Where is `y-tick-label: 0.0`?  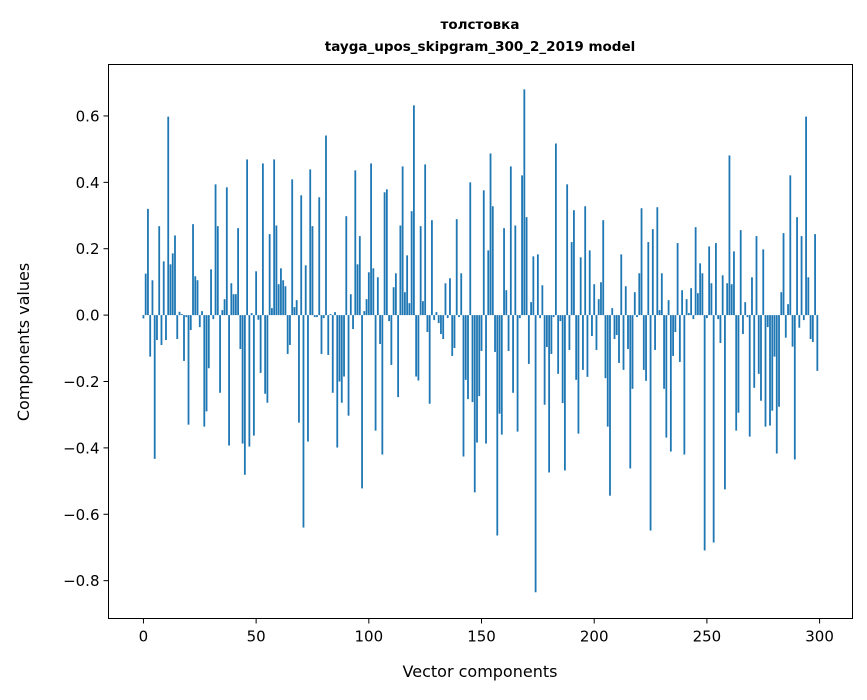 y-tick-label: 0.0 is located at coordinates (88, 316).